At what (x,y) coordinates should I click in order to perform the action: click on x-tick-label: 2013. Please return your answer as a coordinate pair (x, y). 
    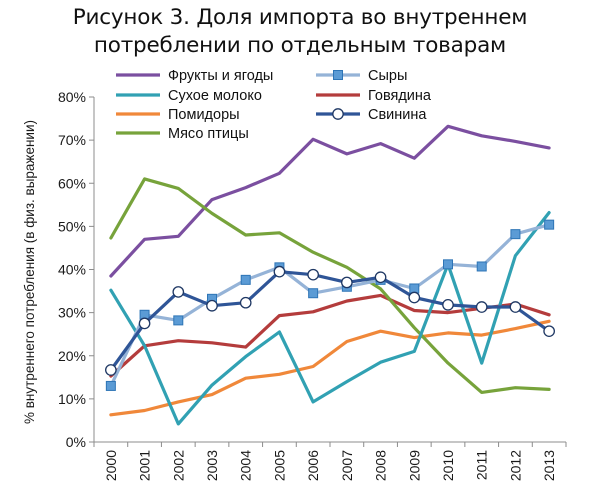
    Looking at the image, I should click on (549, 465).